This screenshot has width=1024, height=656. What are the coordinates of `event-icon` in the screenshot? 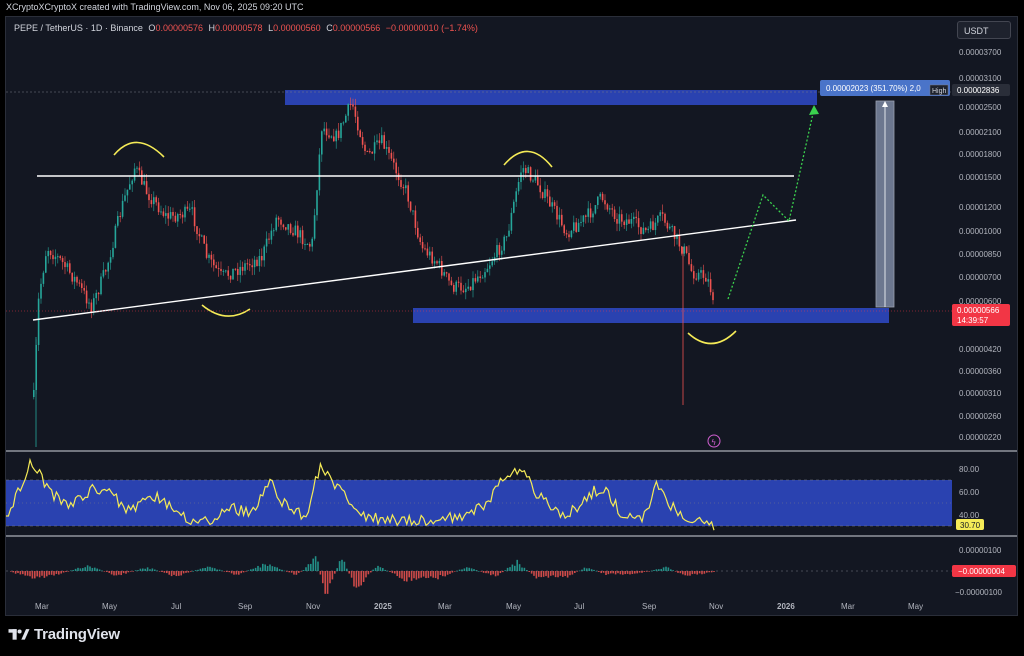 It's located at (714, 441).